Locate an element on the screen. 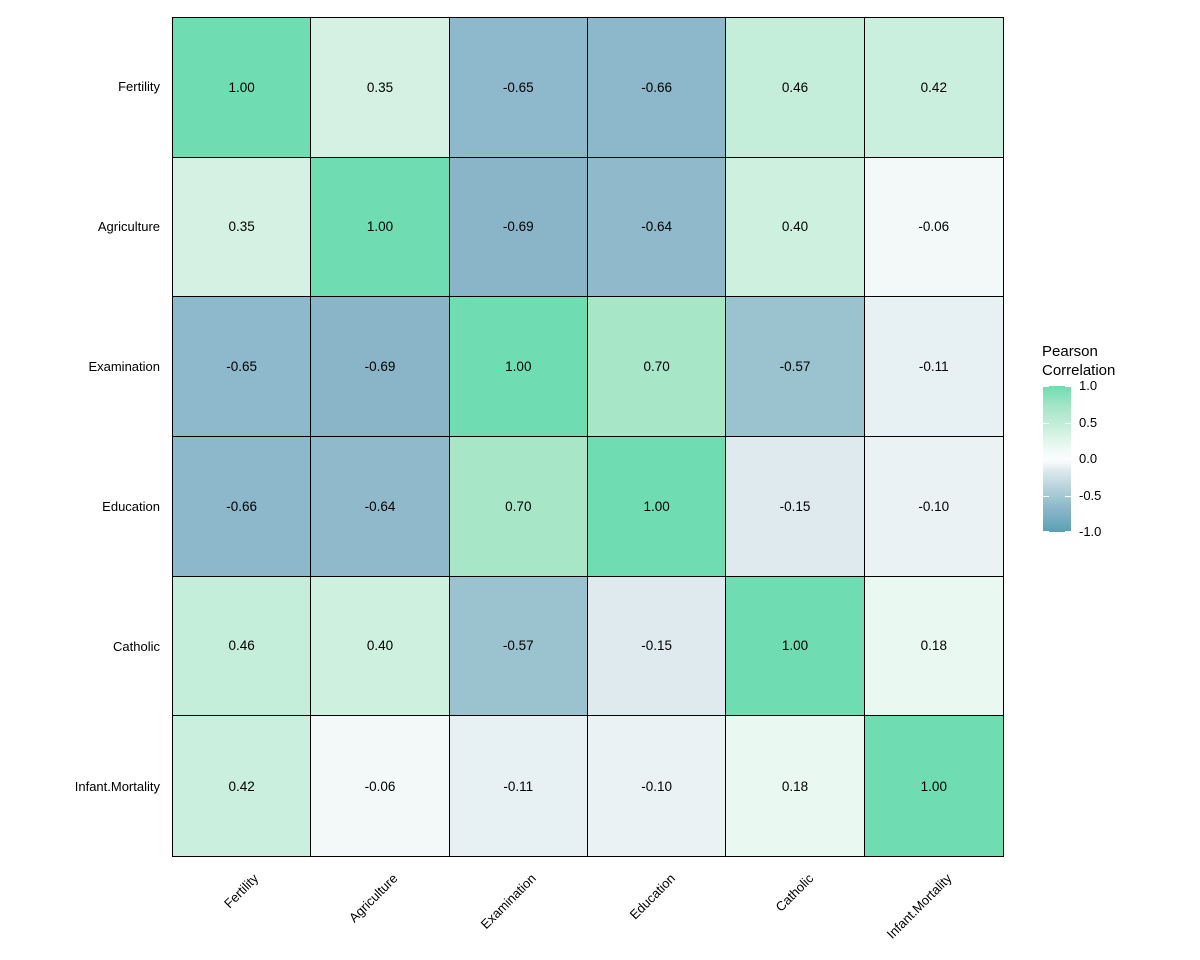  y-axis-label: Examination is located at coordinates (124, 366).